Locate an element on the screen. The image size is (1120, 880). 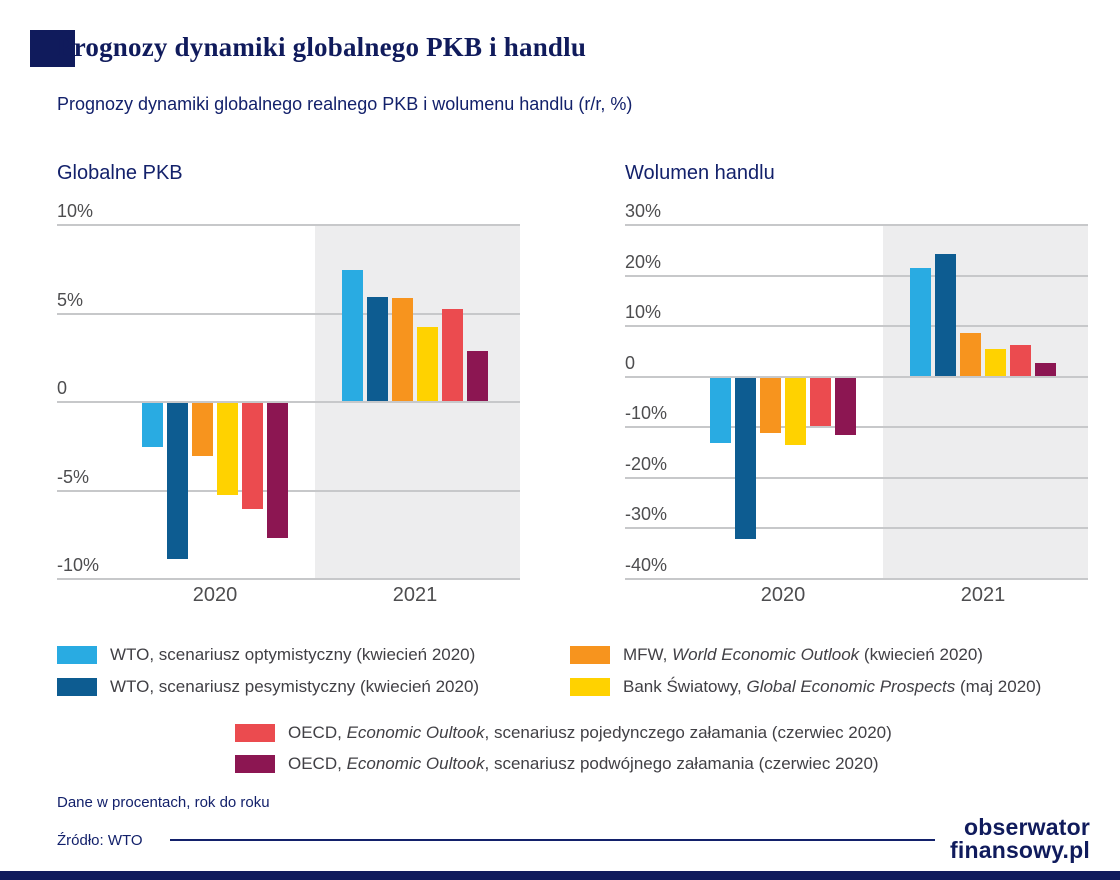
legend-swatch-wto_optimistic is located at coordinates (77, 655).